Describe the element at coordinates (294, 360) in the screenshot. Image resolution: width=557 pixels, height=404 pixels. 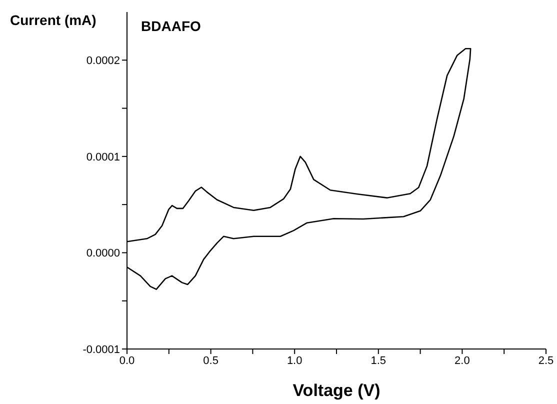
I see `x-tick-label: 1.0` at that location.